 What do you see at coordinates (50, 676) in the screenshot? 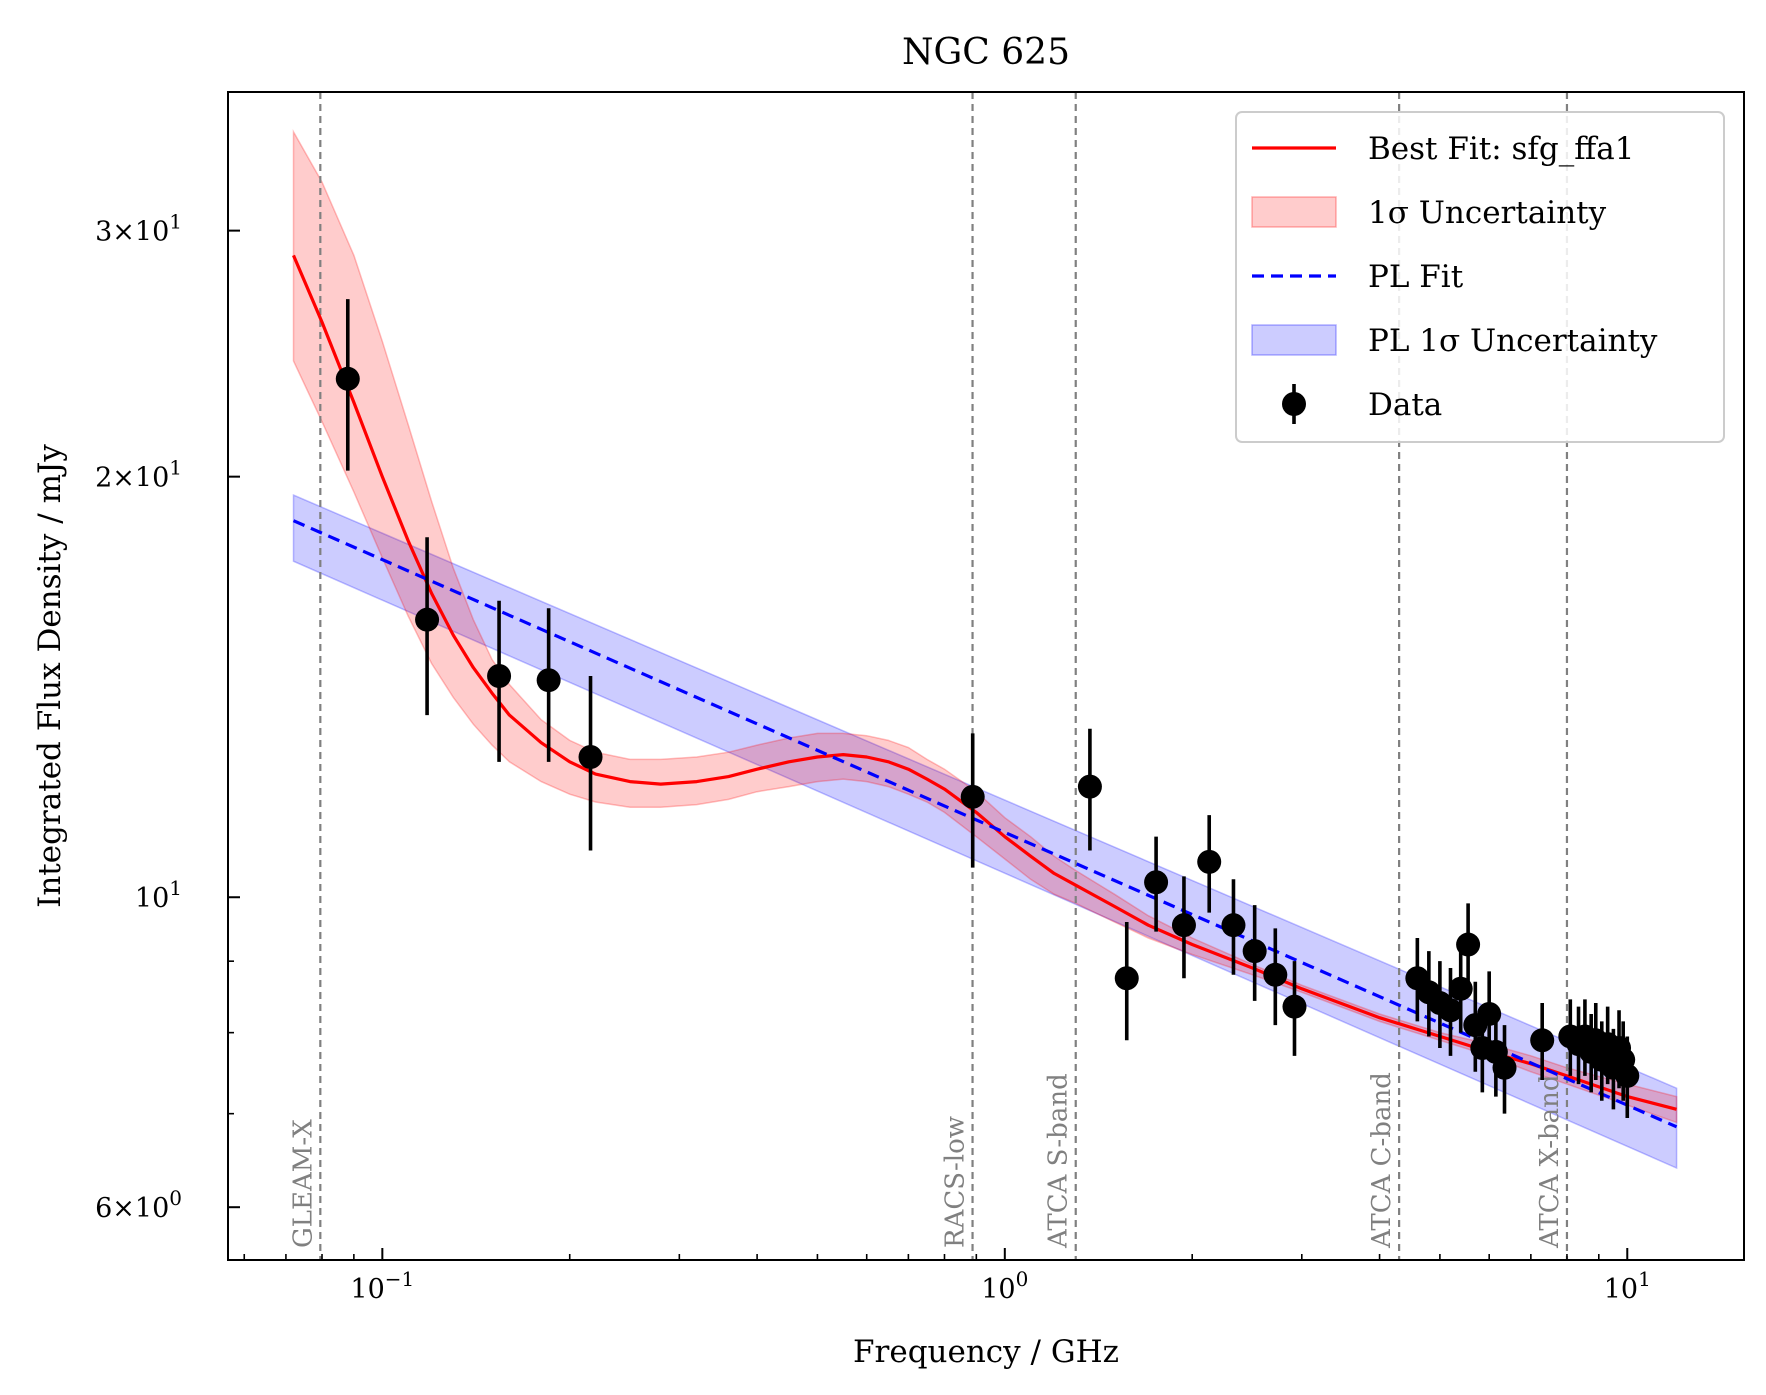
I see `y-axis-label: Integrated Flux Density / mJy` at bounding box center [50, 676].